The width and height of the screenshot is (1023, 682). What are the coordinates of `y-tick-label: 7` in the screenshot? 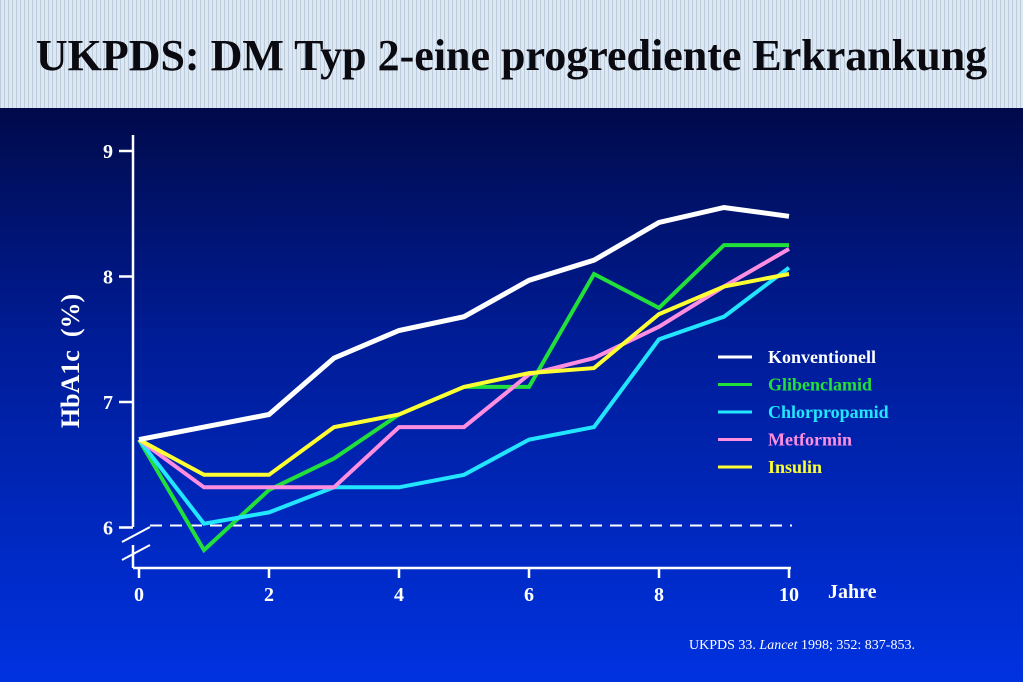 It's located at (108, 403).